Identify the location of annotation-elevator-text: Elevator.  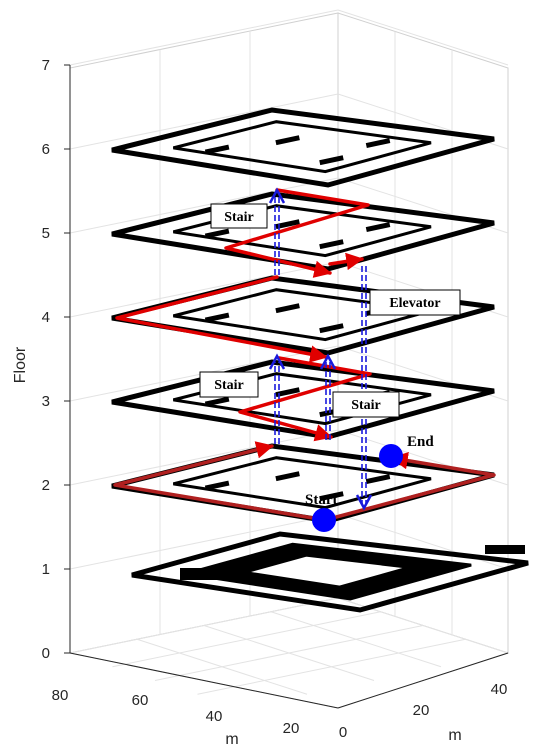
(414, 303).